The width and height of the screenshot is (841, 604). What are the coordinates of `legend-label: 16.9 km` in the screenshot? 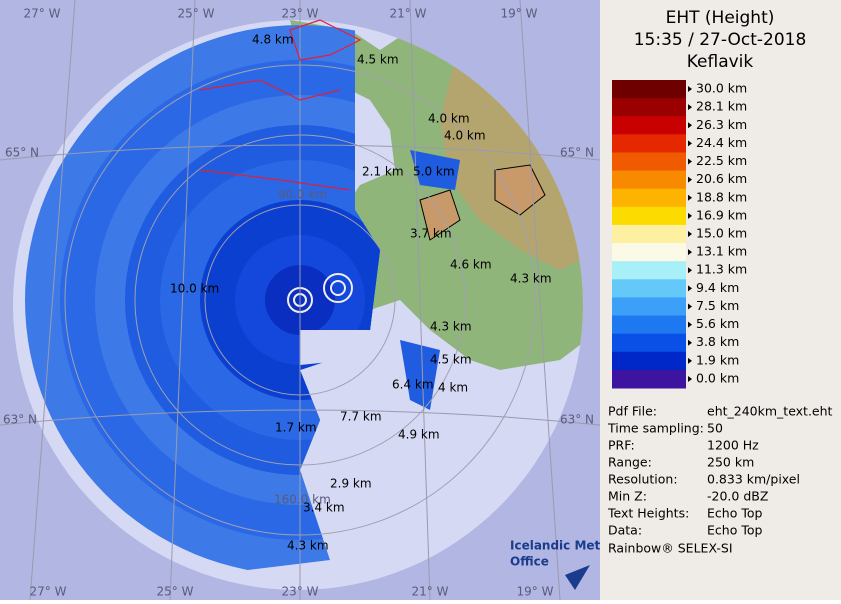 It's located at (721, 214).